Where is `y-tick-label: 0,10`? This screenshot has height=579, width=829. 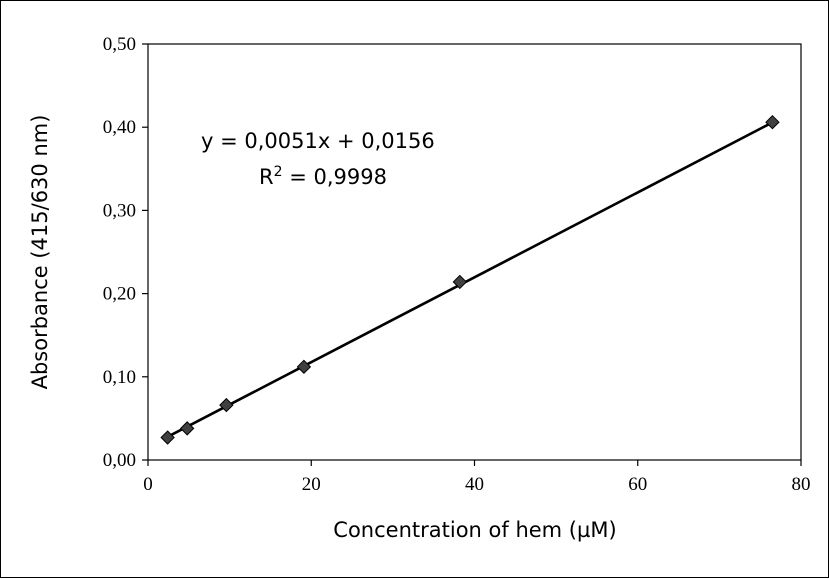
y-tick-label: 0,10 is located at coordinates (119, 377).